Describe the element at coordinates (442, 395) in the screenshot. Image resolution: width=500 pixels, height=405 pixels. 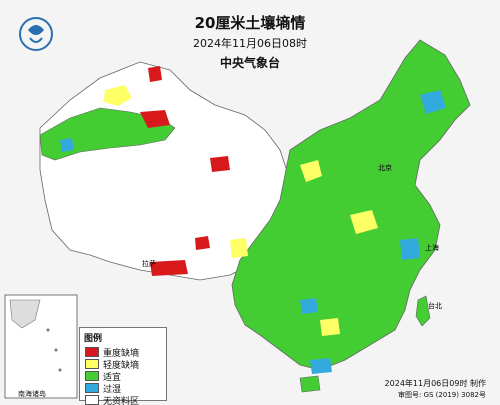
I see `footer-approval: 审图号: GS (2019) 3082号` at that location.